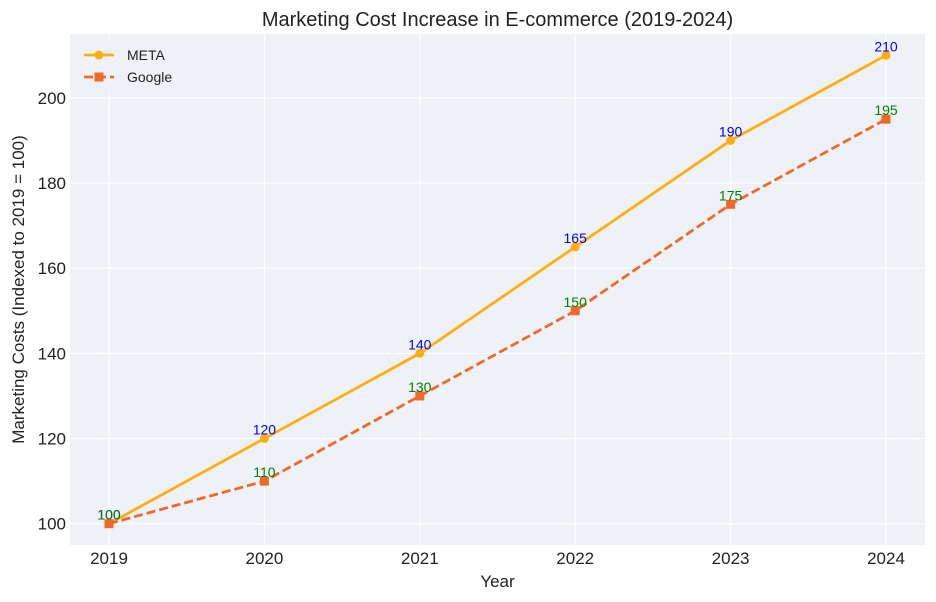 The image size is (936, 602). What do you see at coordinates (109, 558) in the screenshot?
I see `x-tick-label: 2019` at bounding box center [109, 558].